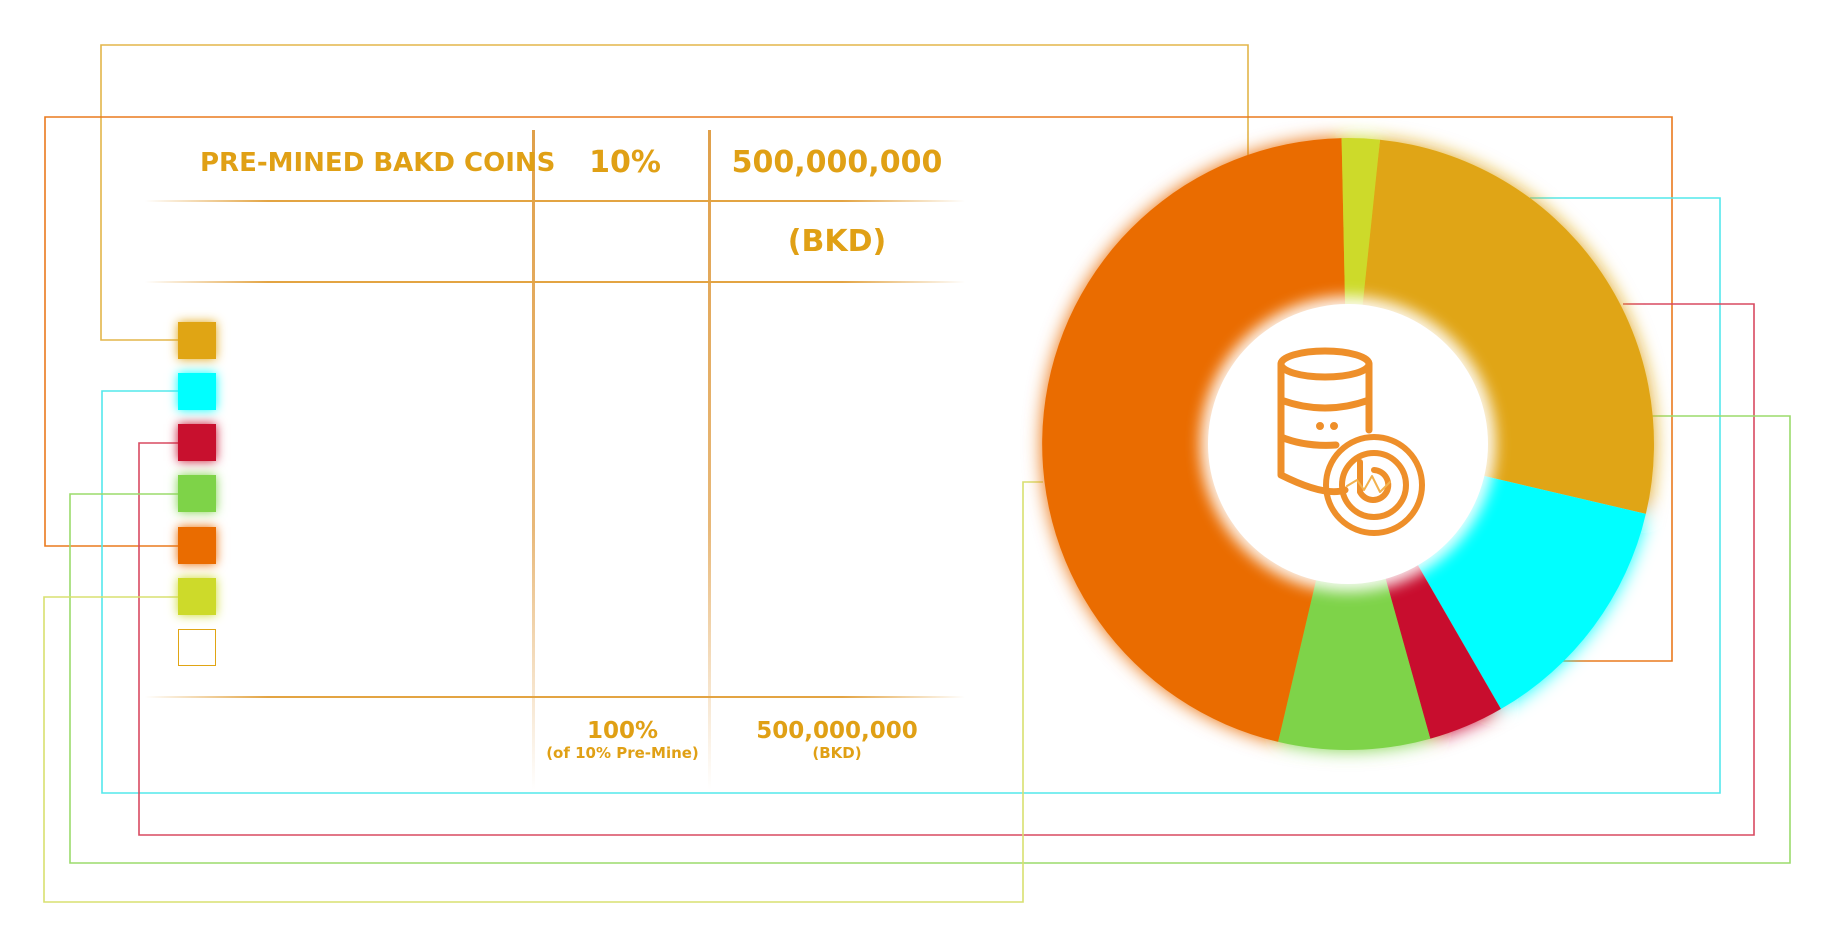 The width and height of the screenshot is (1836, 942). What do you see at coordinates (197, 596) in the screenshot?
I see `legend-swatch-lime` at bounding box center [197, 596].